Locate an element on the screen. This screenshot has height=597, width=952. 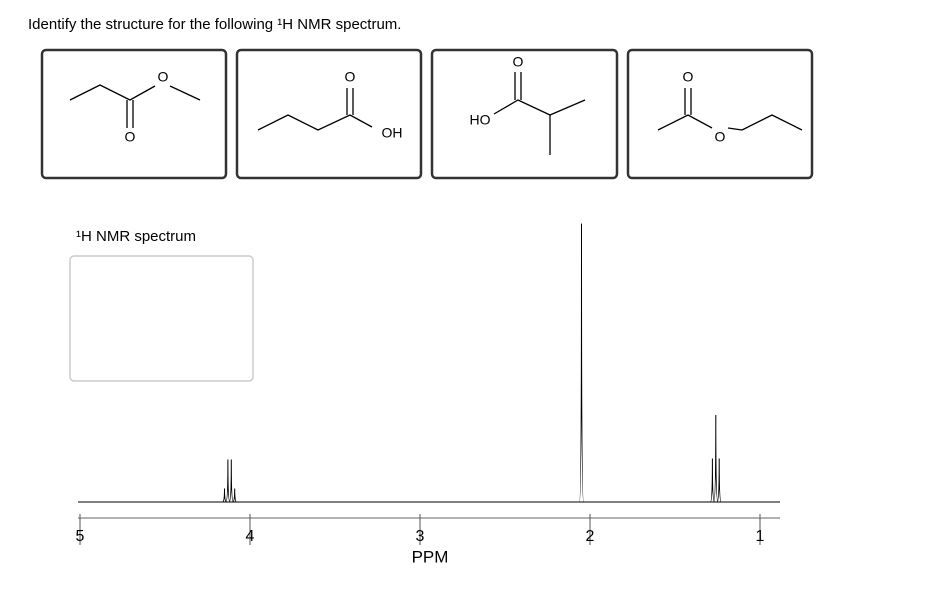
x-axis-label: PPM is located at coordinates (430, 556).